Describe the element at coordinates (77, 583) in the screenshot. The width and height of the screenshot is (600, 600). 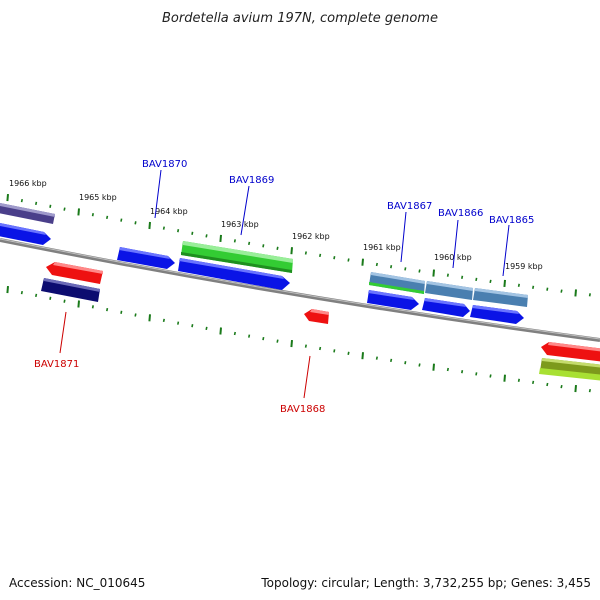
I see `accession-text: Accession: NC_010645` at that location.